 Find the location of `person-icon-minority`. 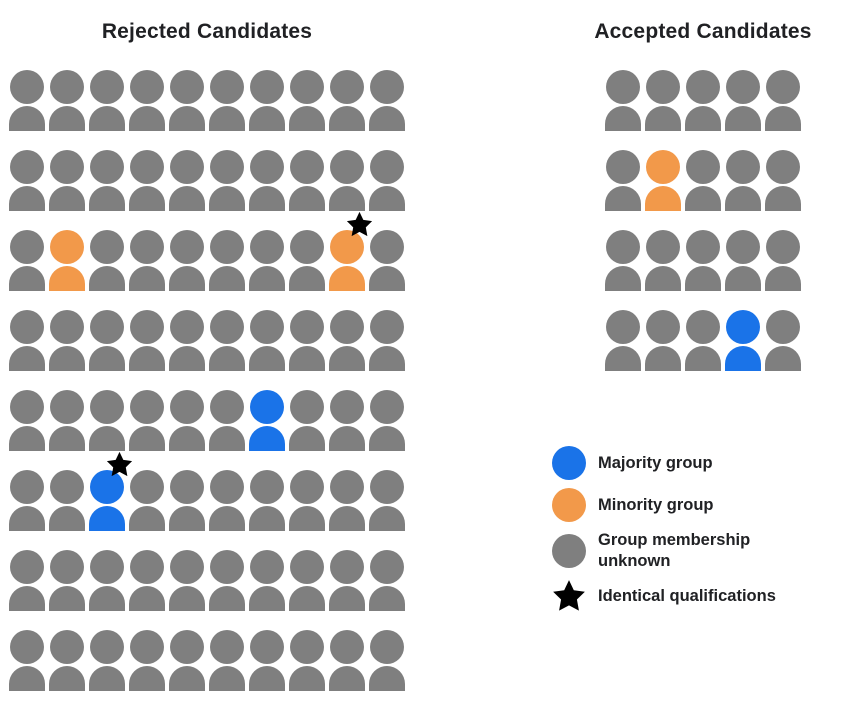

person-icon-minority is located at coordinates (663, 181).